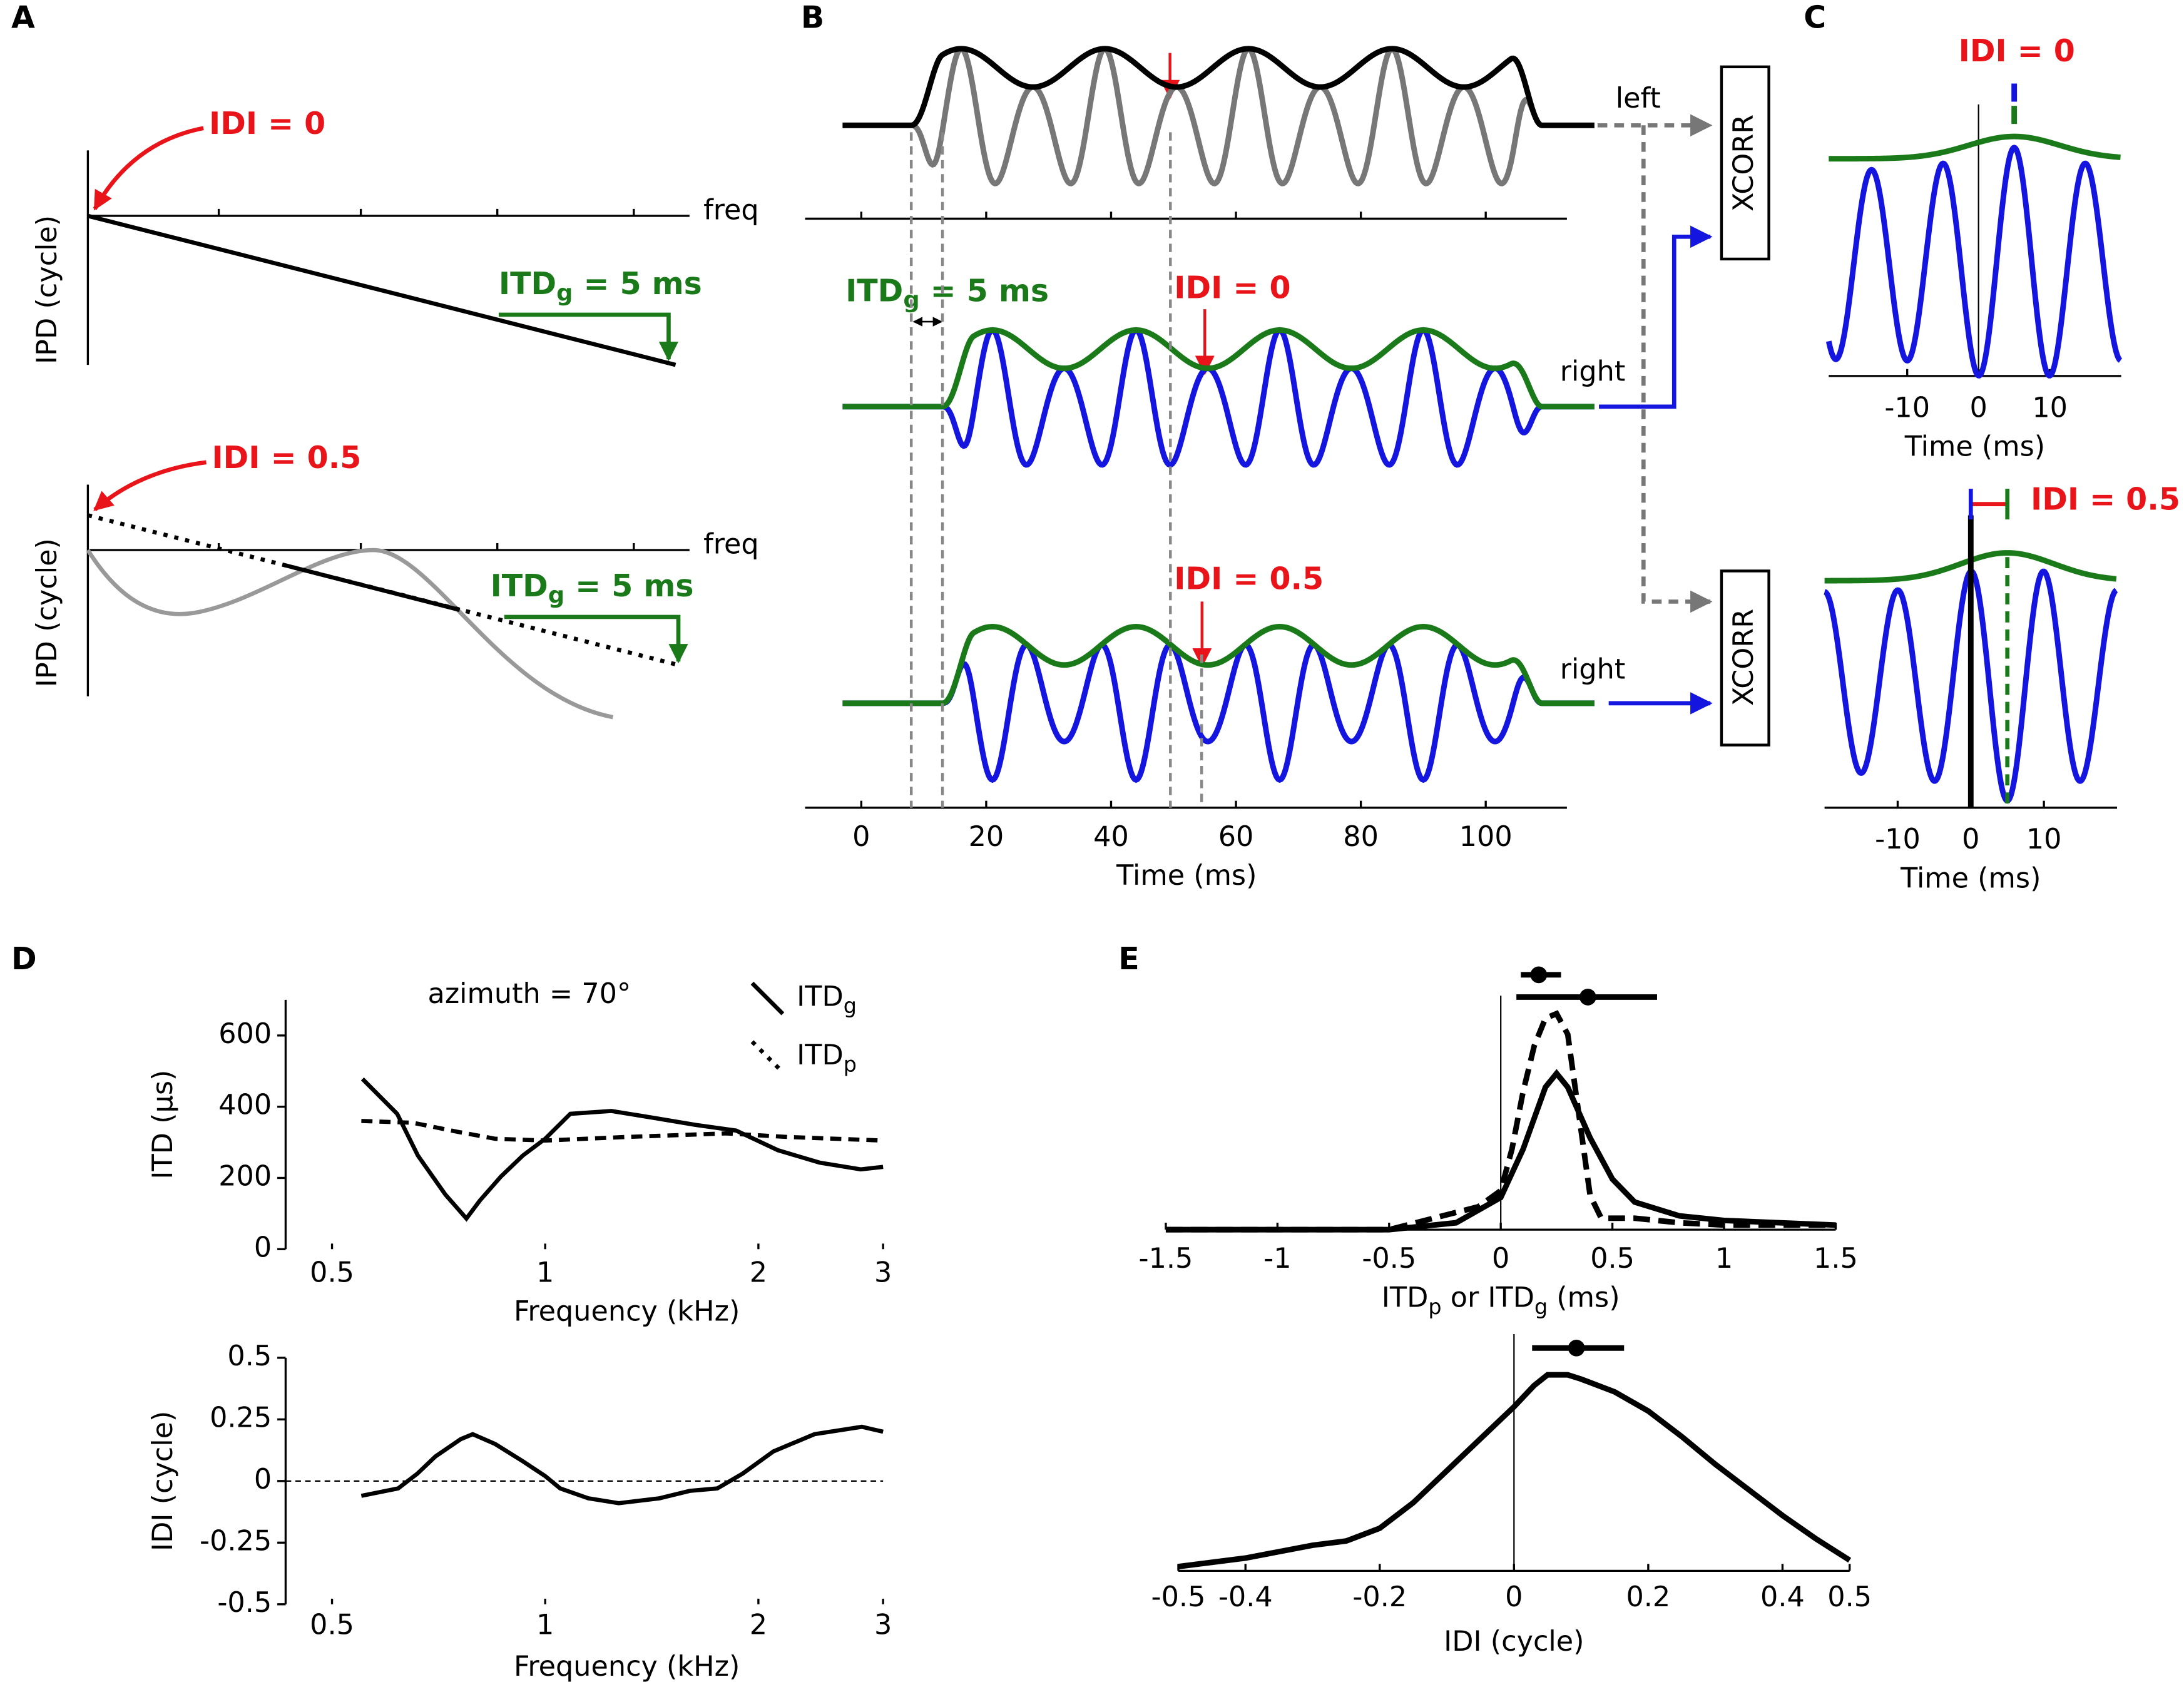  What do you see at coordinates (24, 959) in the screenshot?
I see `panel-label: D` at bounding box center [24, 959].